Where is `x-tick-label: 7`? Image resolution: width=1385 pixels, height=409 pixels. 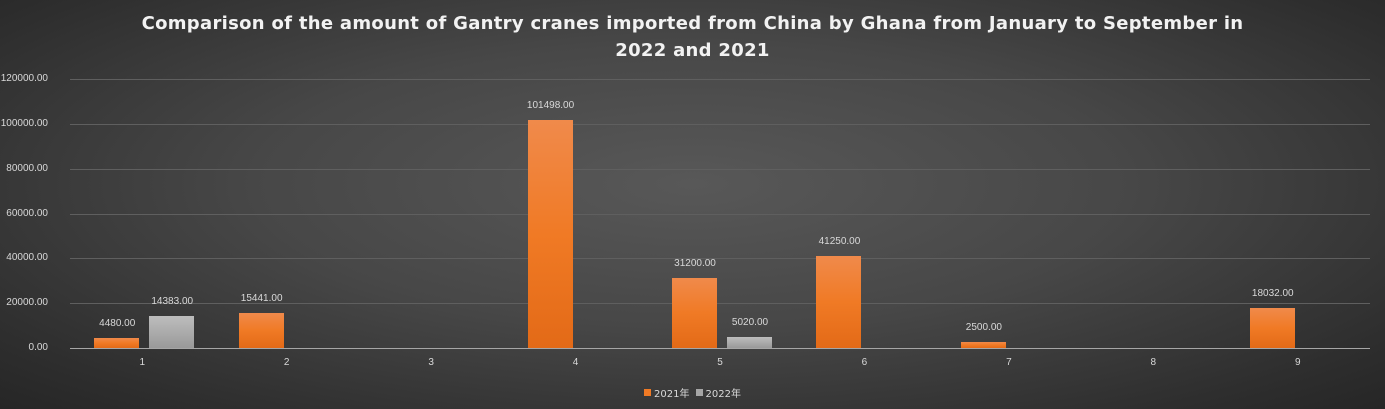 x-tick-label: 7 is located at coordinates (1009, 362).